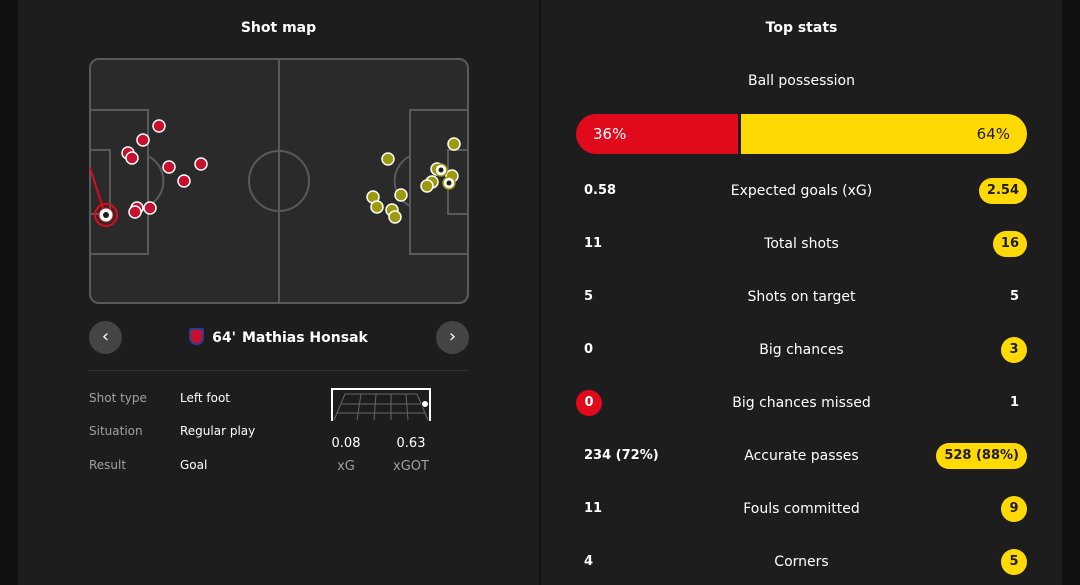 Image resolution: width=1080 pixels, height=585 pixels. I want to click on selected-shot-marker, so click(106, 215).